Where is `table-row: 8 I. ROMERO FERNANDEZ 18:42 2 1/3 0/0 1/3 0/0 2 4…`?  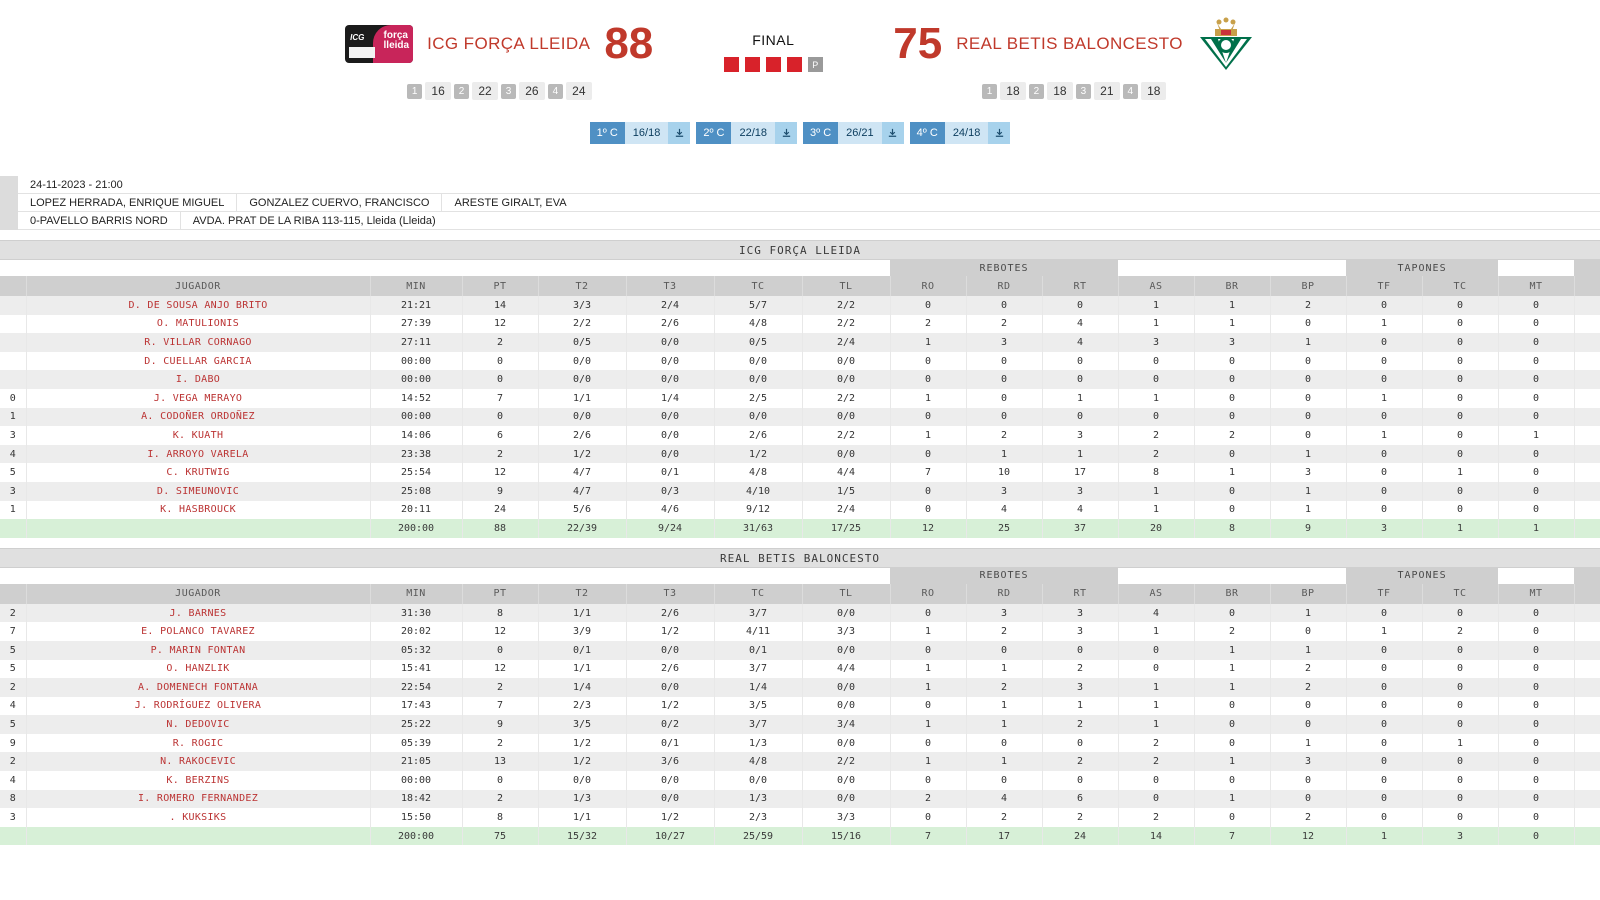
table-row: 8 I. ROMERO FERNANDEZ 18:42 2 1/3 0/0 1/3 0/0 2 4… is located at coordinates (800, 799).